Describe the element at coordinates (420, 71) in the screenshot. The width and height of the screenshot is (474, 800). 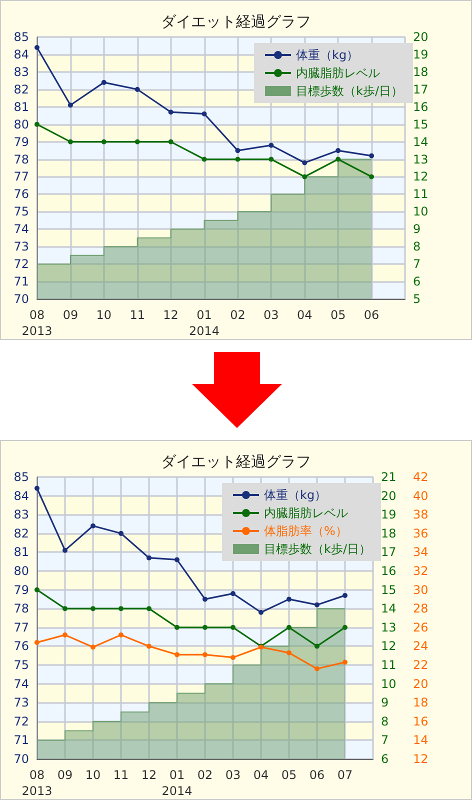
I see `y2-tick-label: 18` at that location.